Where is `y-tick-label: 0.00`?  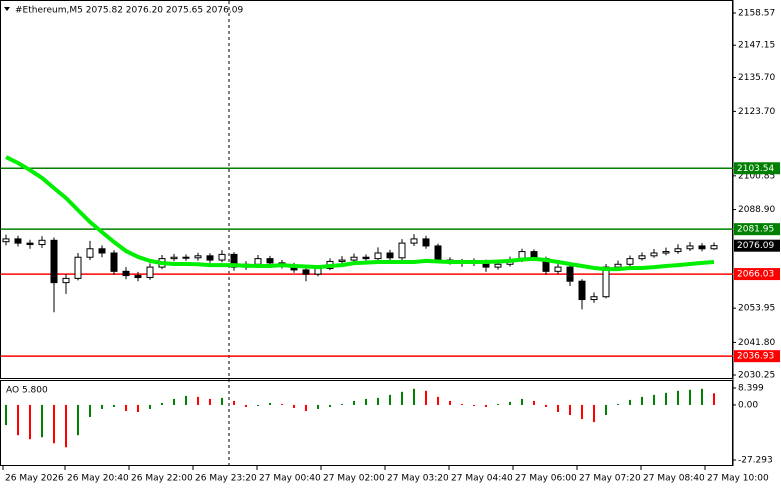
y-tick-label: 0.00 is located at coordinates (748, 405).